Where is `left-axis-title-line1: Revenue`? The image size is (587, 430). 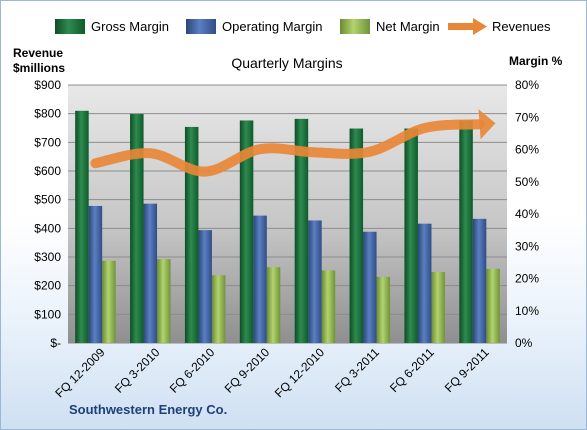
left-axis-title-line1: Revenue is located at coordinates (38, 53).